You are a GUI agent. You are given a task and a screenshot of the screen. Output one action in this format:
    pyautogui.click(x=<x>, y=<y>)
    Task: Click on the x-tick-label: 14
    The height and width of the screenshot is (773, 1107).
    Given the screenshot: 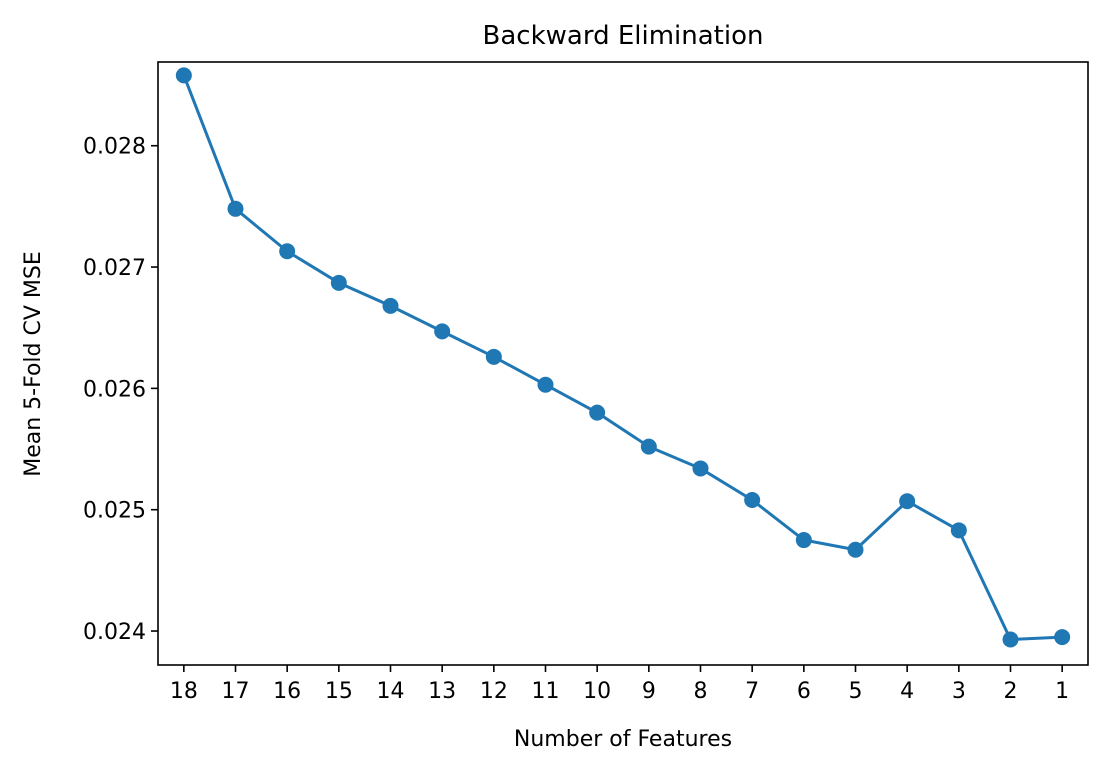 What is the action you would take?
    pyautogui.click(x=391, y=691)
    